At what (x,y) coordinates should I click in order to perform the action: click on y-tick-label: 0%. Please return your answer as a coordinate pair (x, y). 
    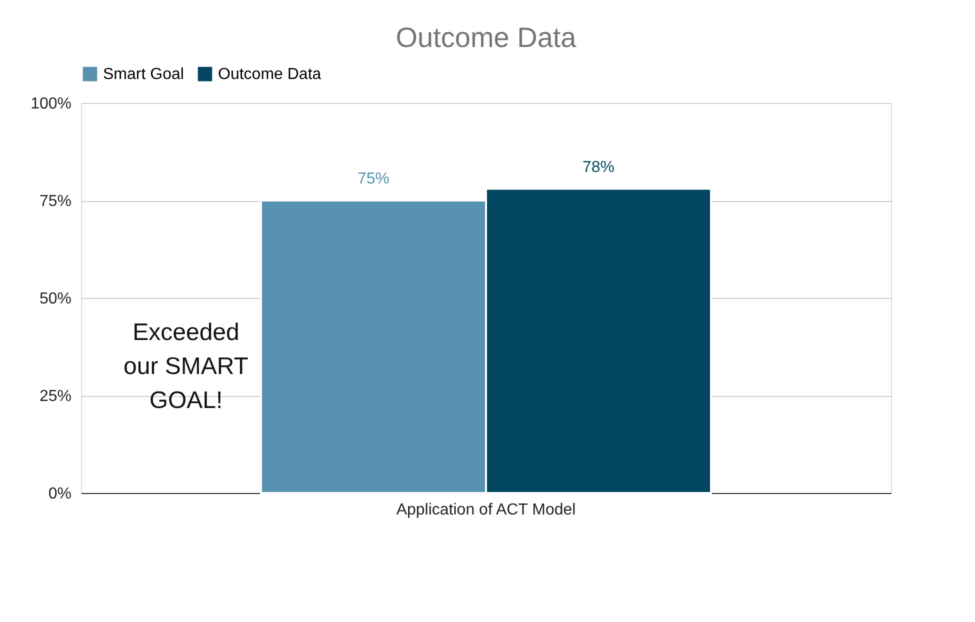
    Looking at the image, I should click on (60, 494).